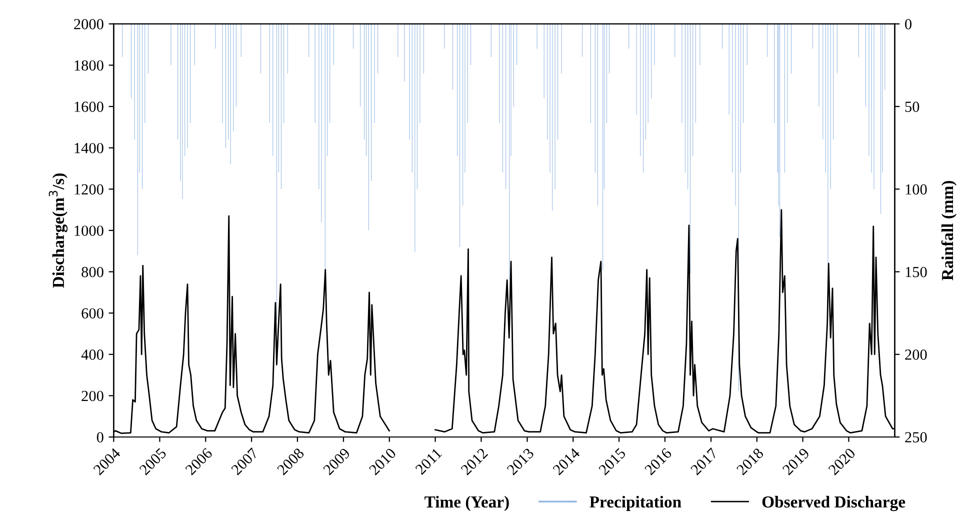 The image size is (980, 519). What do you see at coordinates (93, 396) in the screenshot?
I see `y-tick-label: 200` at bounding box center [93, 396].